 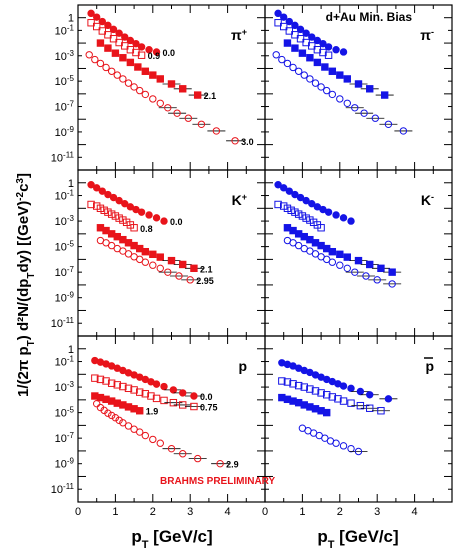 I want to click on series-2.95: 2.95, so click(x=155, y=261).